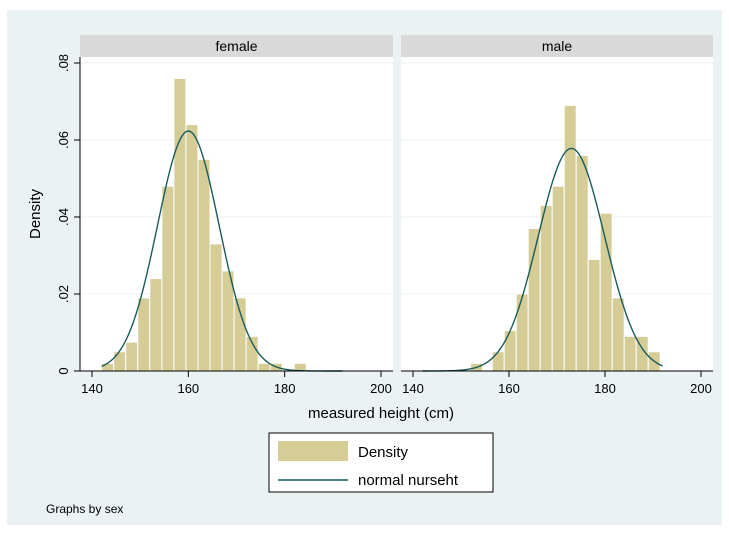 This screenshot has height=534, width=729. I want to click on panel-title: female, so click(236, 46).